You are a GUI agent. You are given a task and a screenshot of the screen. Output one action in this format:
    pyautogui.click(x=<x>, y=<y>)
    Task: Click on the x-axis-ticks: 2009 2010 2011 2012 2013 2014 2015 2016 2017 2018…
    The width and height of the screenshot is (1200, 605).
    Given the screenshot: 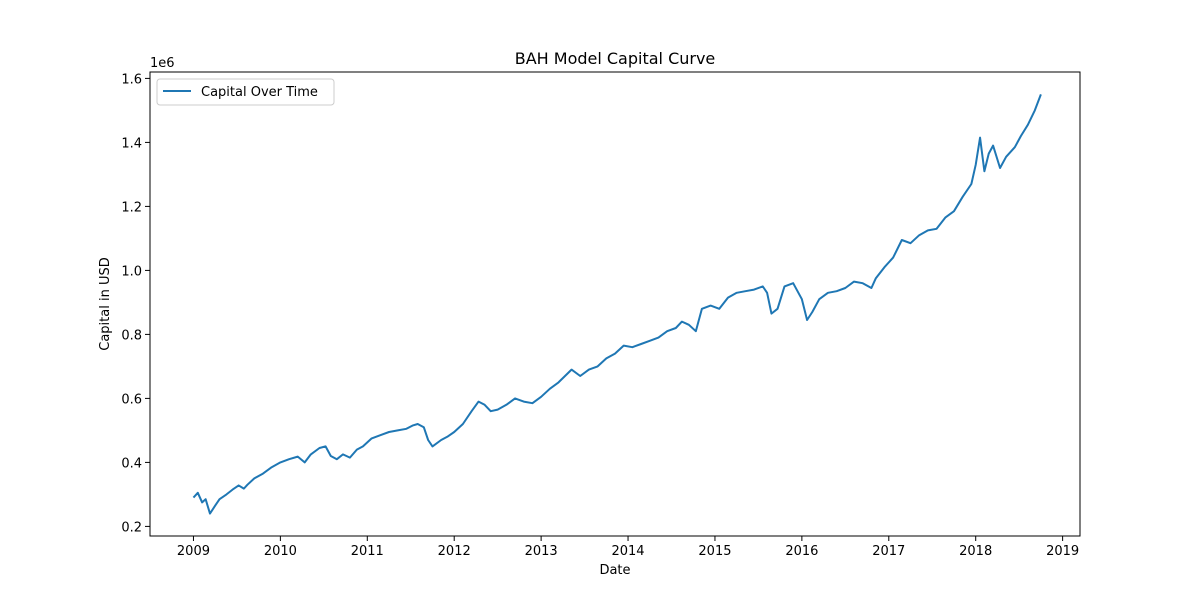 What is the action you would take?
    pyautogui.click(x=628, y=547)
    